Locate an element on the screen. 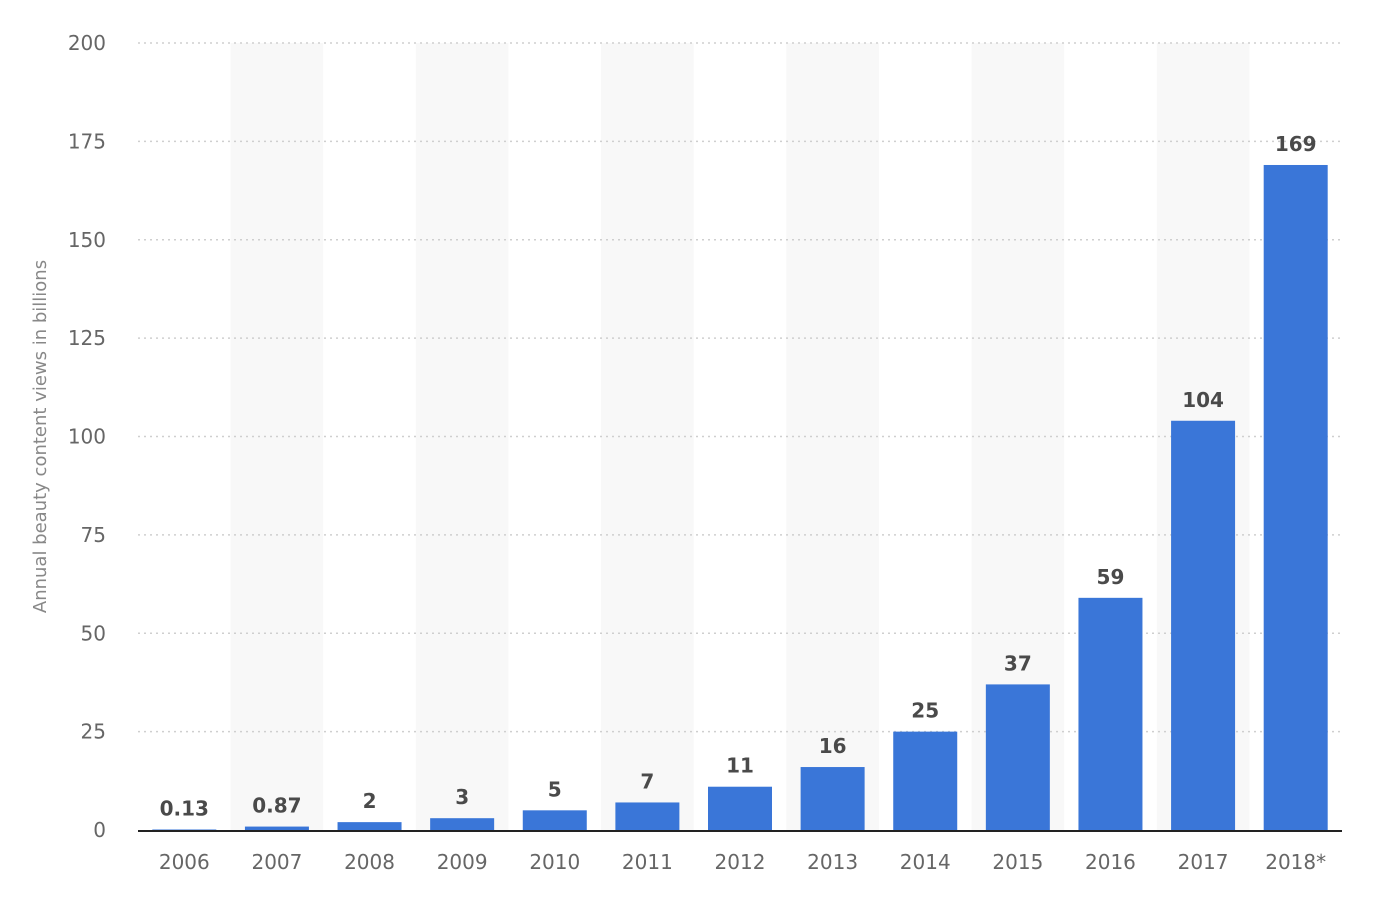  data-label: 37 is located at coordinates (1018, 663).